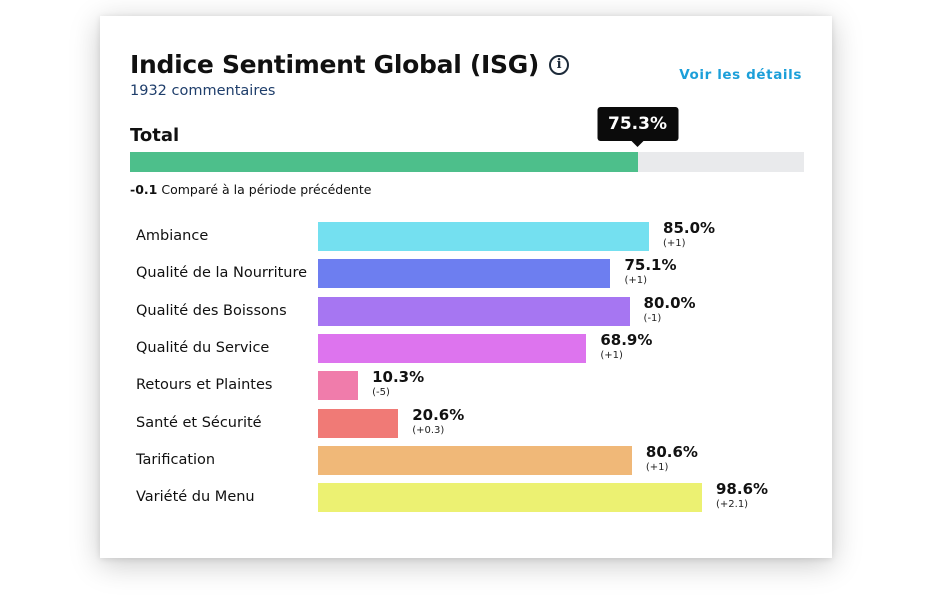 The image size is (930, 603). I want to click on bar-change-label: (-5), so click(381, 393).